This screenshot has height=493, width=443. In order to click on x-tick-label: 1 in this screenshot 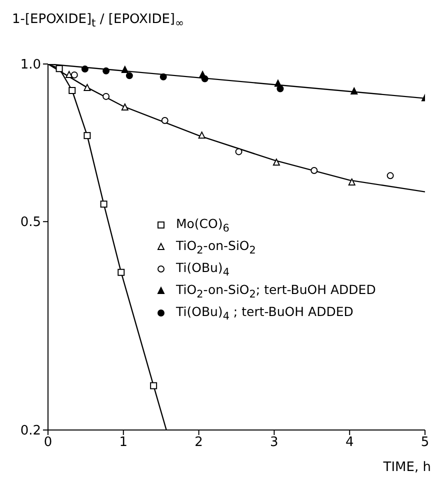, I will do `click(123, 442)`.